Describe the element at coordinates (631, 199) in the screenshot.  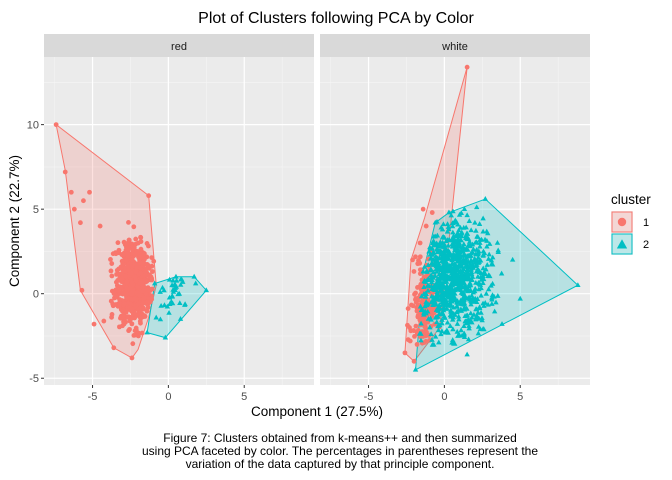
I see `legend-title: cluster` at that location.